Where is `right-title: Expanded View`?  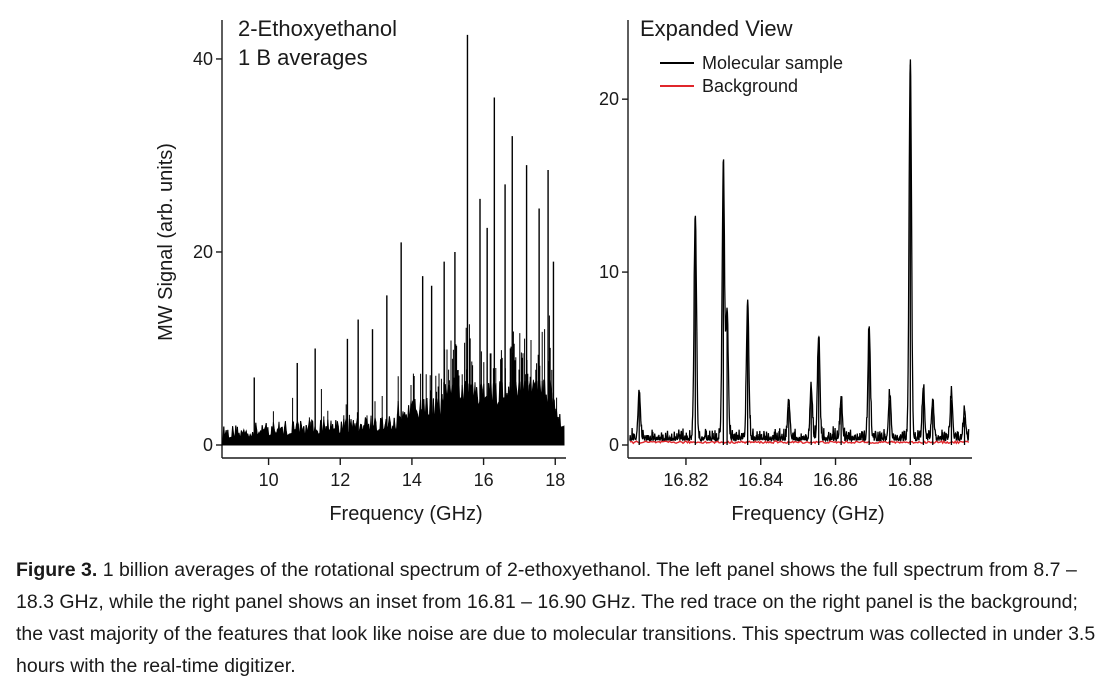 right-title: Expanded View is located at coordinates (716, 28).